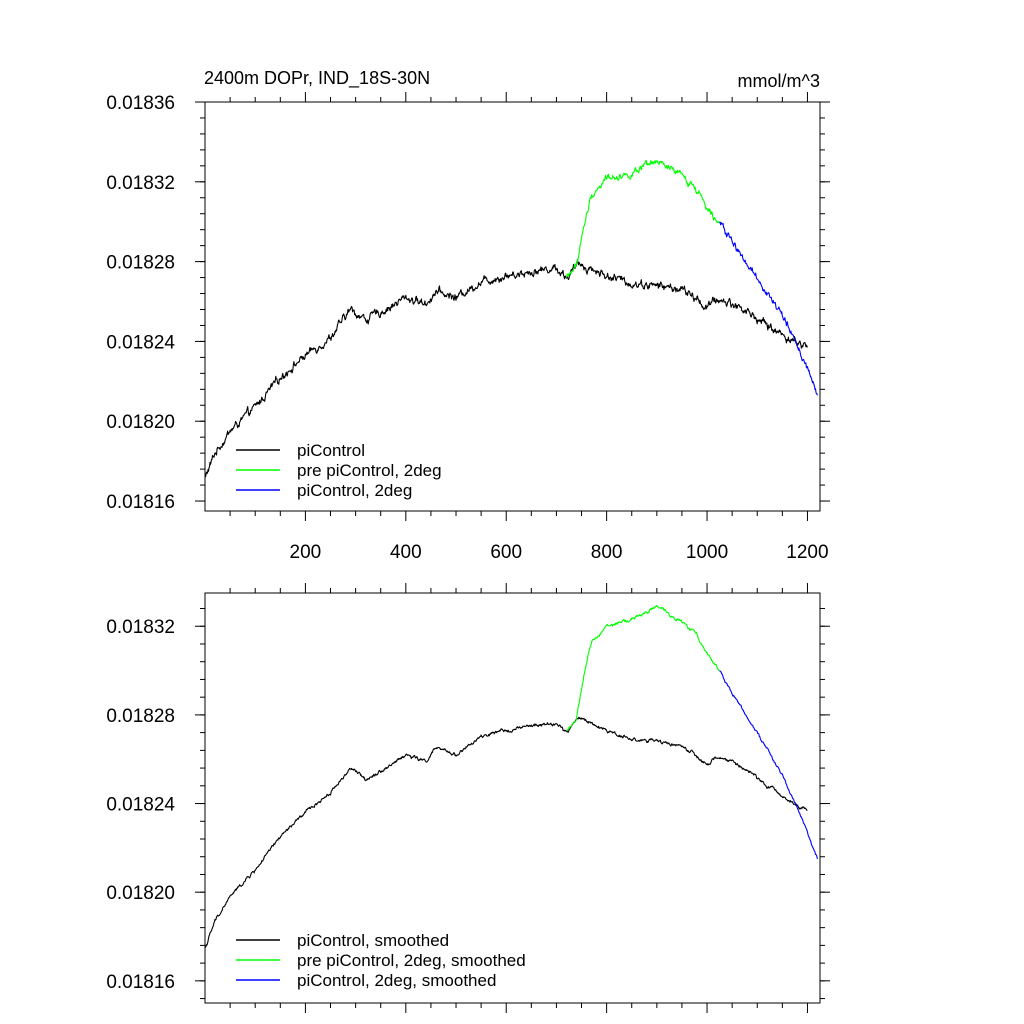 This screenshot has height=1024, width=1024. What do you see at coordinates (607, 552) in the screenshot?
I see `x-tick-label: 800` at bounding box center [607, 552].